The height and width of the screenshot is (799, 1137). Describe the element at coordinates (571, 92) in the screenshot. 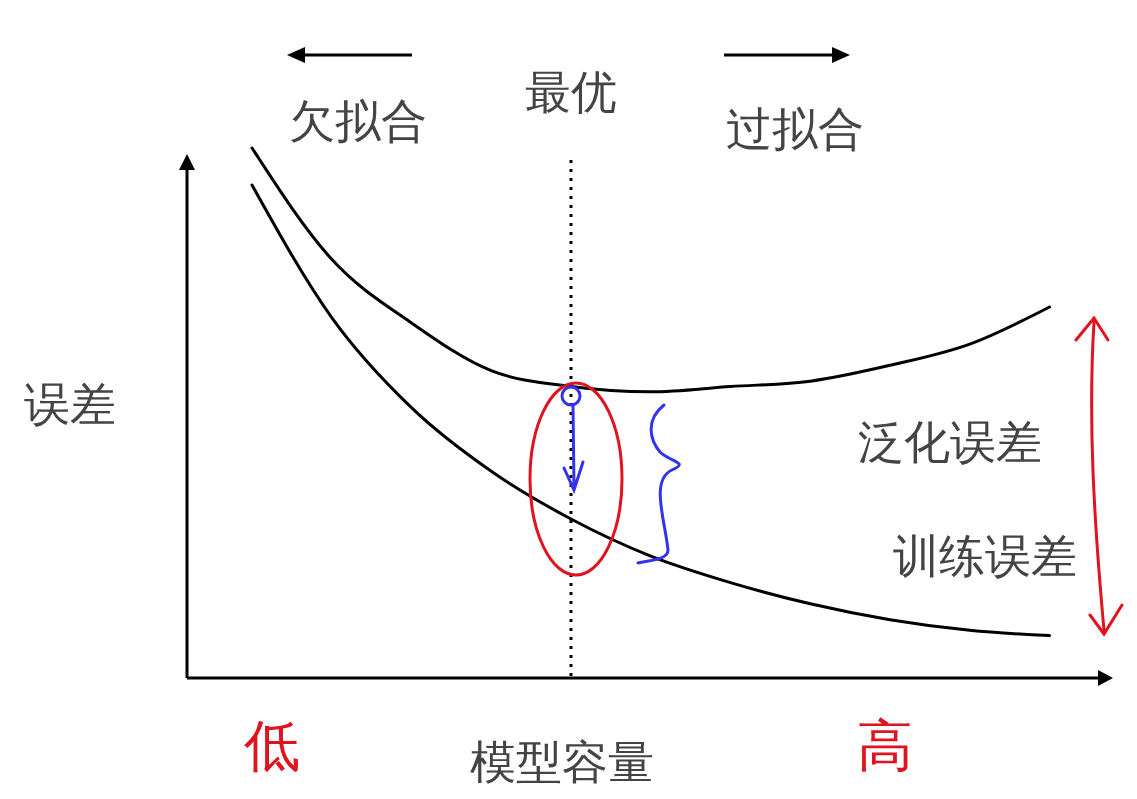

I see `text: 最优` at that location.